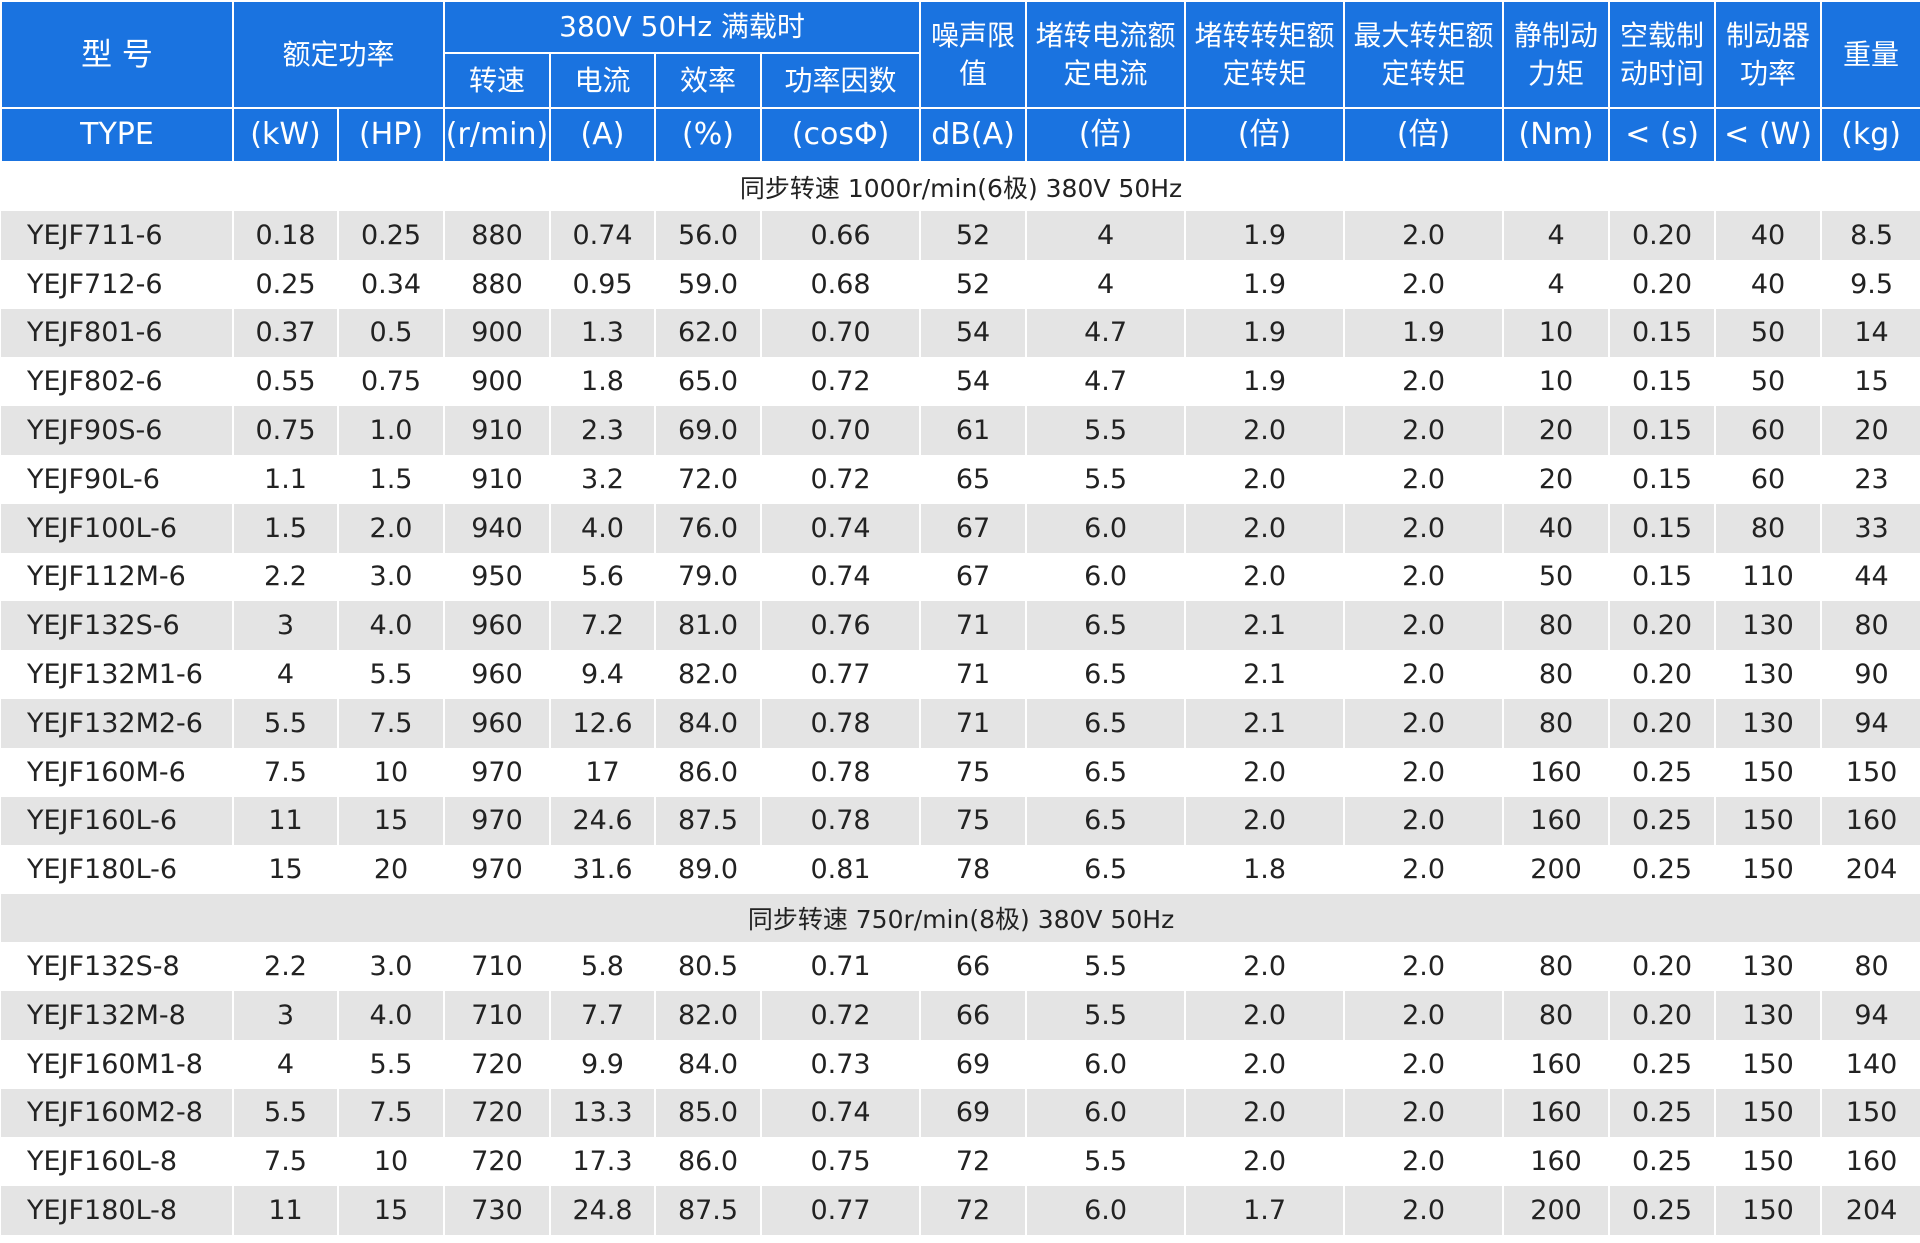 This screenshot has height=1243, width=1920. Describe the element at coordinates (117, 479) in the screenshot. I see `model-cell: YEJF90L-6` at that location.